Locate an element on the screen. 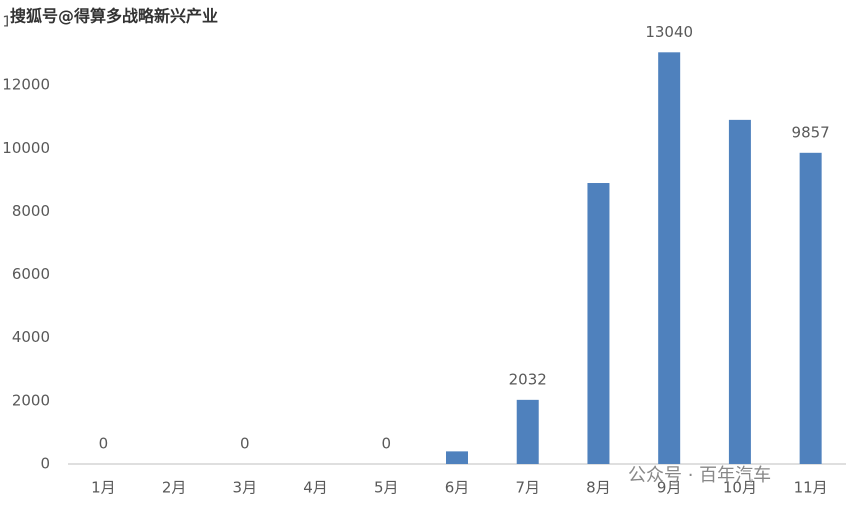 The image size is (846, 510). watermark: 公众号 · 百年汽车 is located at coordinates (699, 475).